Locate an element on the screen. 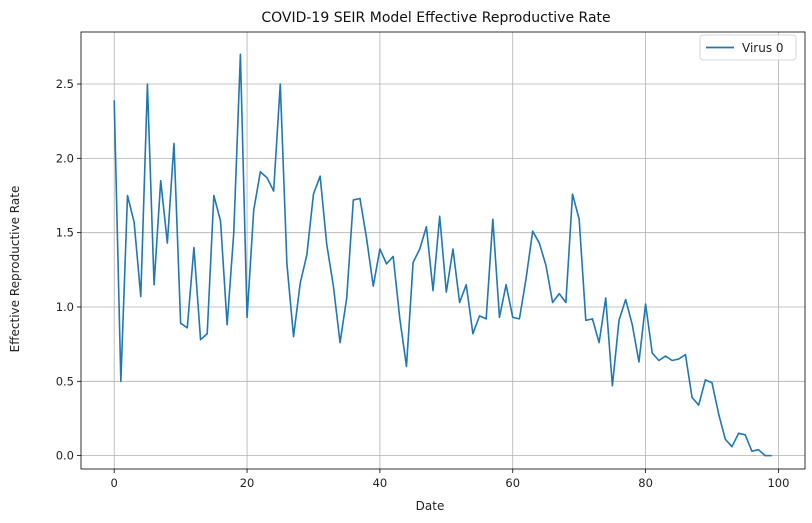 This screenshot has width=812, height=523. x-tick-label: 0 is located at coordinates (114, 483).